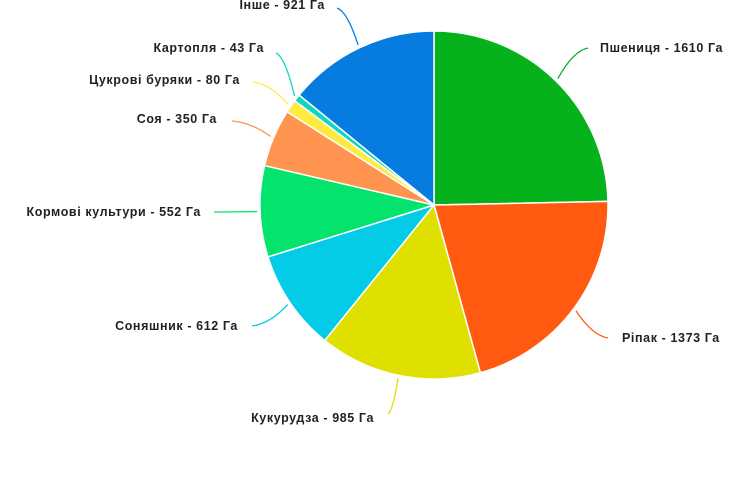 This screenshot has height=480, width=742. I want to click on slice-8-label: Картопля - 43 Га, so click(208, 48).